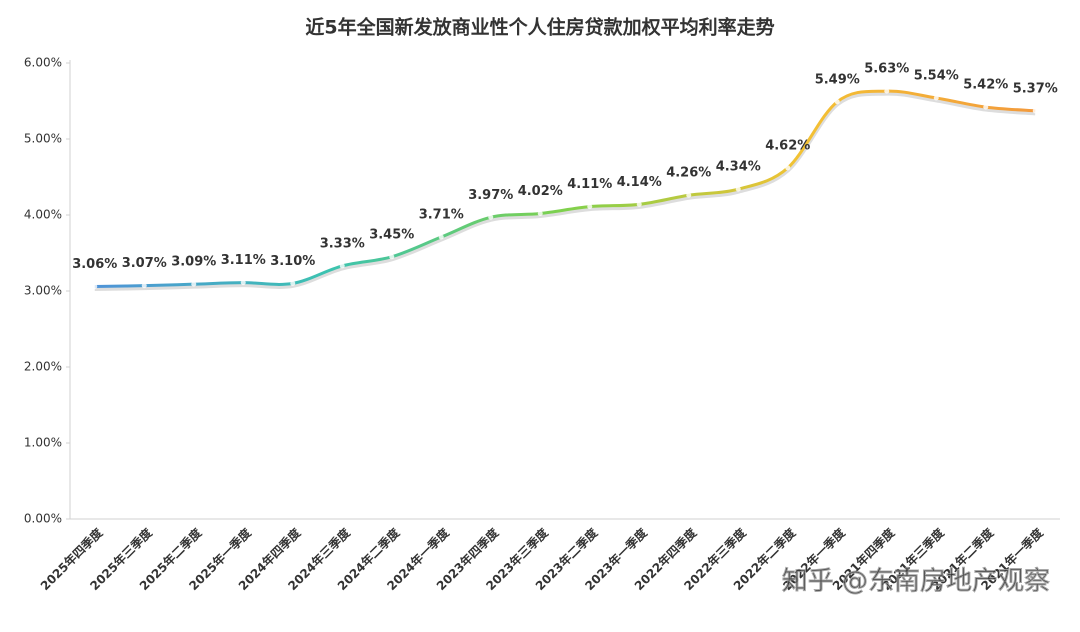 The width and height of the screenshot is (1080, 632). Describe the element at coordinates (490, 195) in the screenshot. I see `data-label: 3.97%` at that location.